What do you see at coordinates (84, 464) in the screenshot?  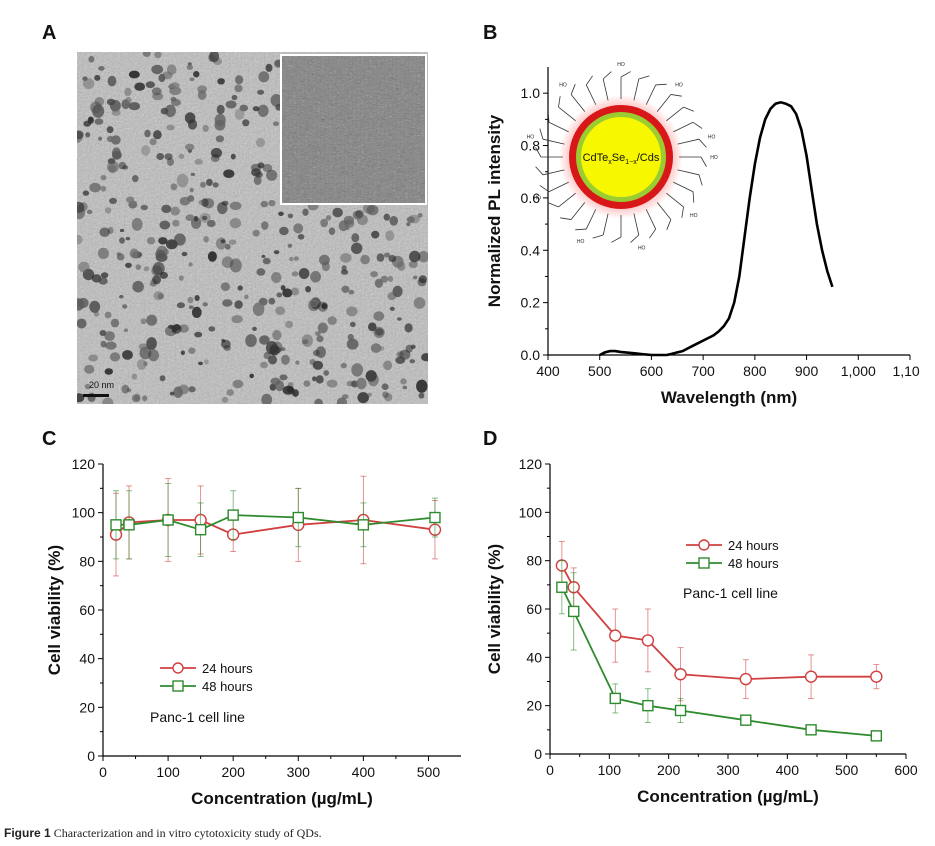 I see `y-tick-label: 120` at bounding box center [84, 464].